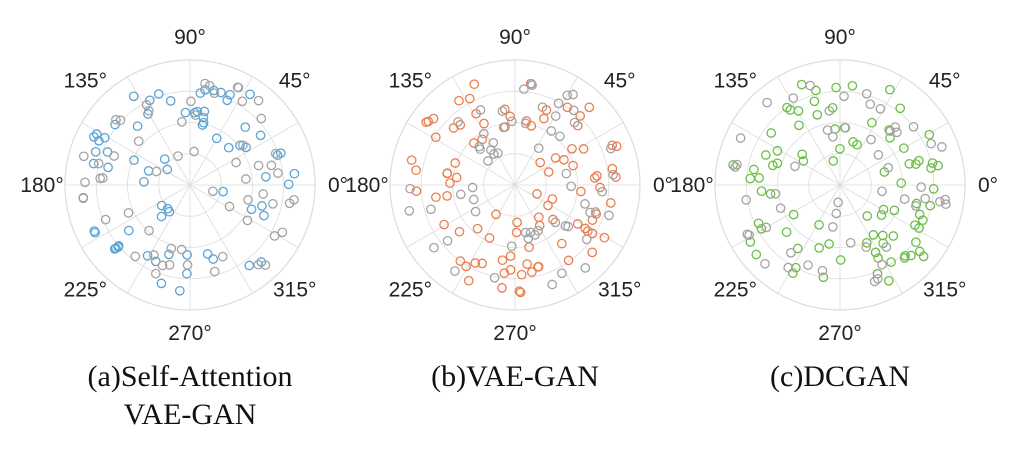 Image resolution: width=1016 pixels, height=449 pixels. Describe the element at coordinates (988, 185) in the screenshot. I see `angle-tick-label: 0°` at that location.